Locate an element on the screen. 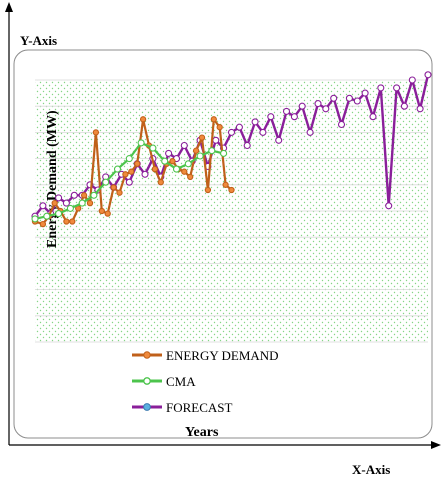 Image resolution: width=441 pixels, height=480 pixels. legend-marker-cma is located at coordinates (147, 381).